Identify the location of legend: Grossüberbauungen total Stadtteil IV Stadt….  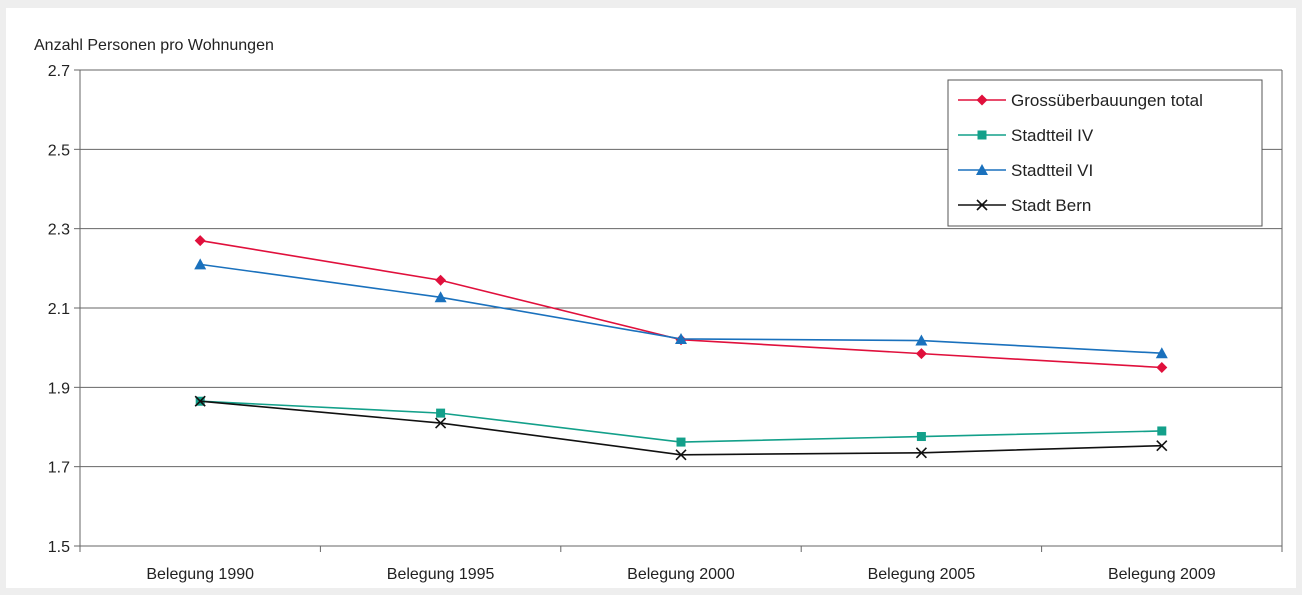
(1105, 153).